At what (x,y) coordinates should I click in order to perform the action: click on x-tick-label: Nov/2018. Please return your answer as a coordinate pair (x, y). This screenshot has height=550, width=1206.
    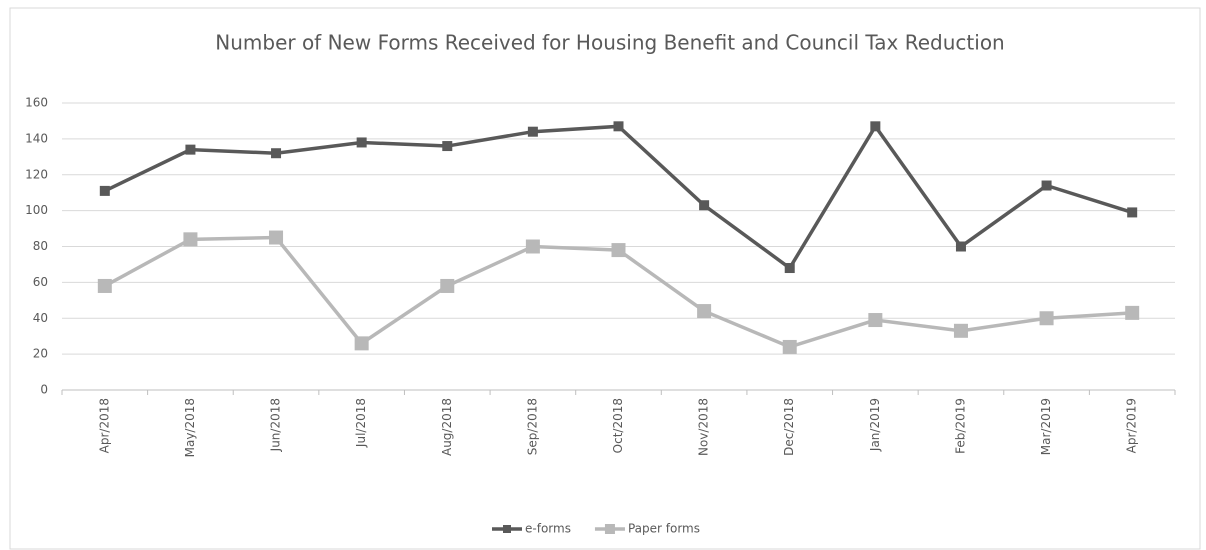
    Looking at the image, I should click on (704, 427).